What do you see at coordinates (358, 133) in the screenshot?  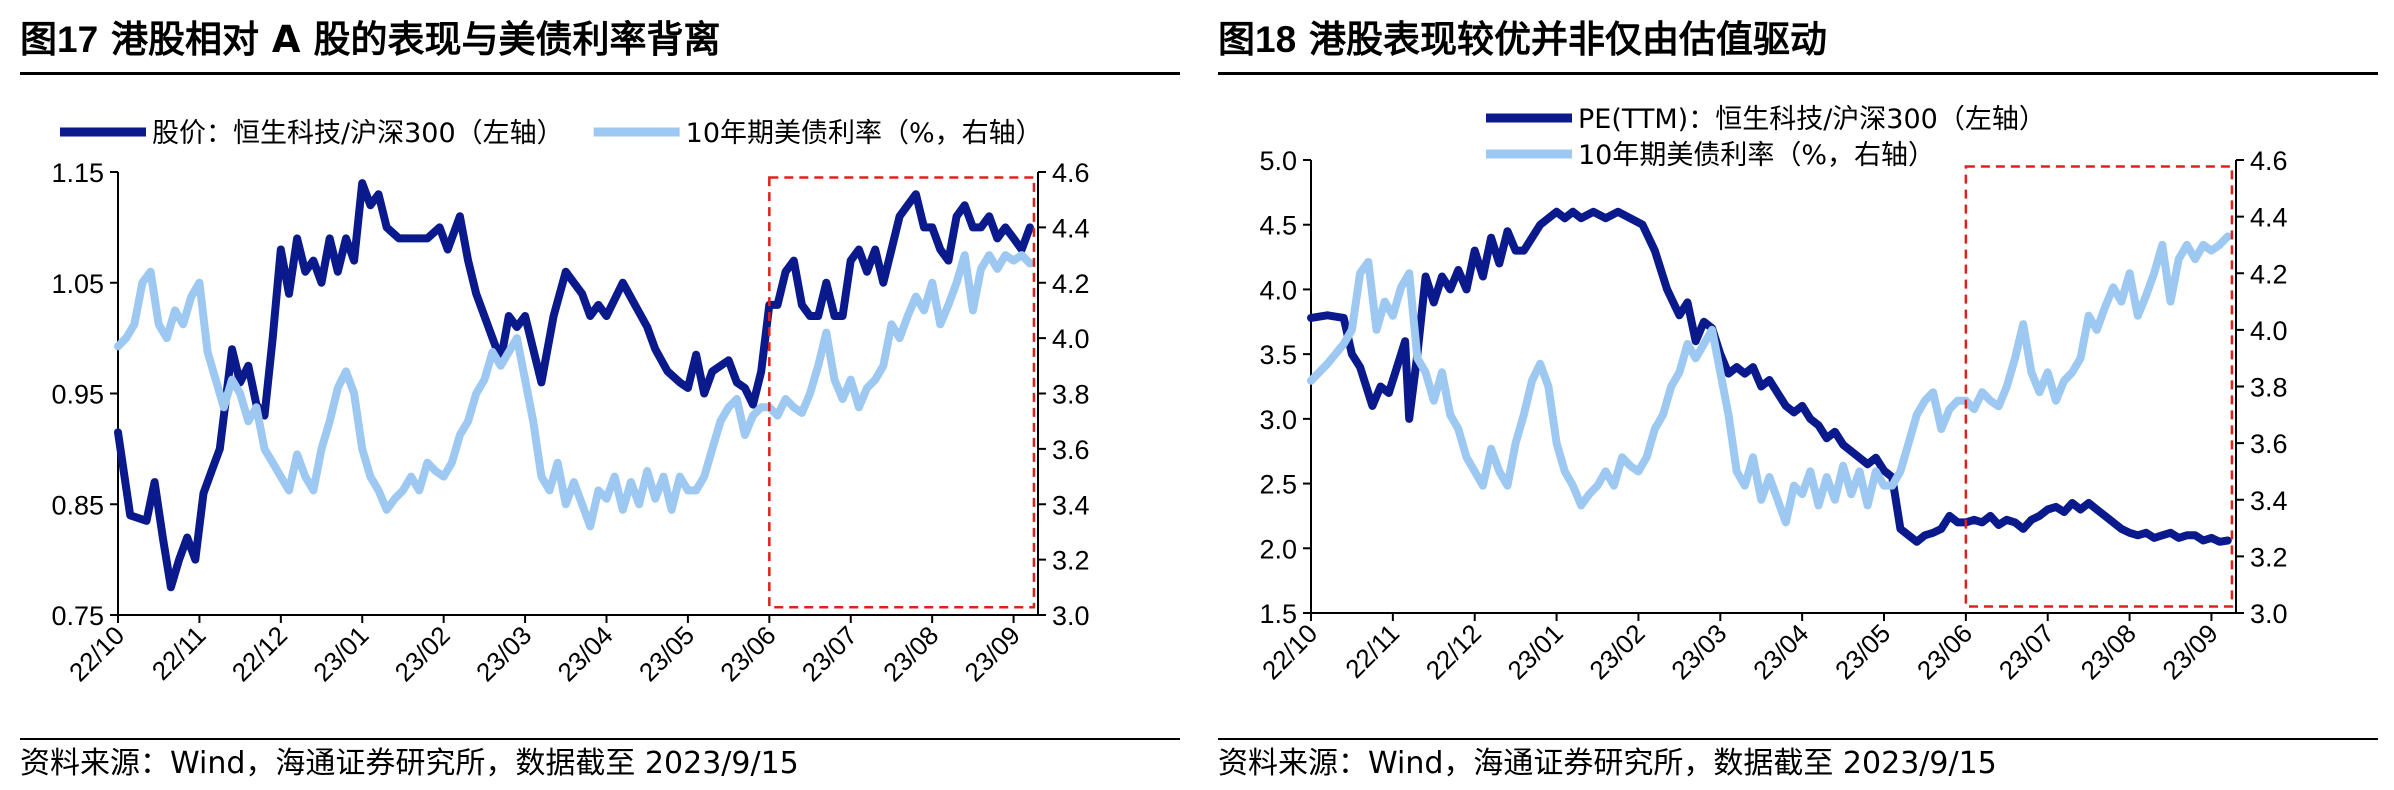 I see `legend-label: 股价：恒生科技/沪深300（左轴）` at bounding box center [358, 133].